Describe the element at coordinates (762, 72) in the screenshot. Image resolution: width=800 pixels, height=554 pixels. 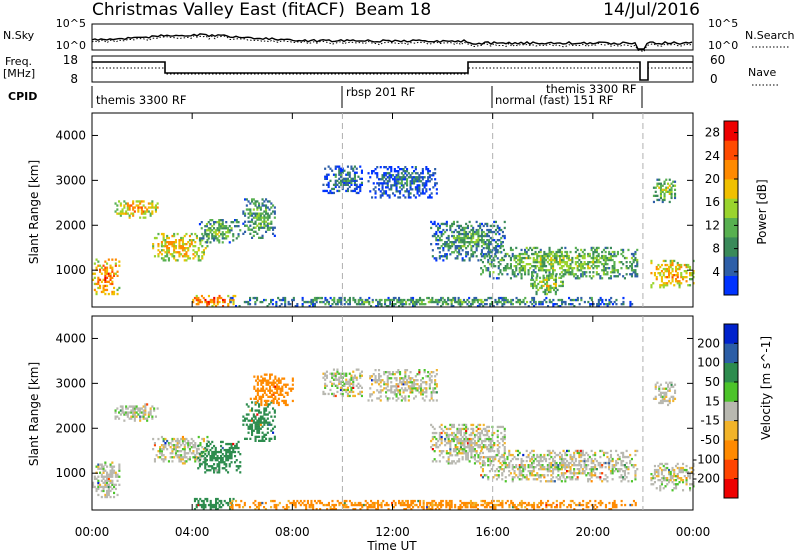
I see `nave-label: Nave` at that location.